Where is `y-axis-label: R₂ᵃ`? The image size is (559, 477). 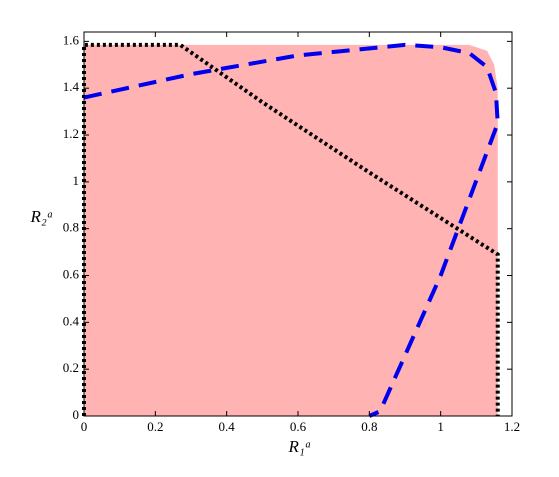 y-axis-label: R₂ᵃ is located at coordinates (41, 216).